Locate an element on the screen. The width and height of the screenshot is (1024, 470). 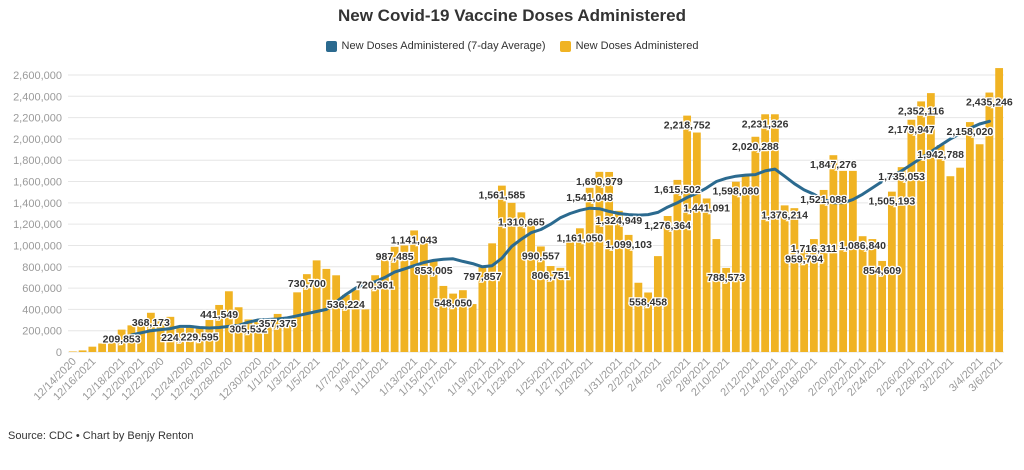
legend-item-7day-average: New Doses Administered (7-day Average) is located at coordinates (435, 46).